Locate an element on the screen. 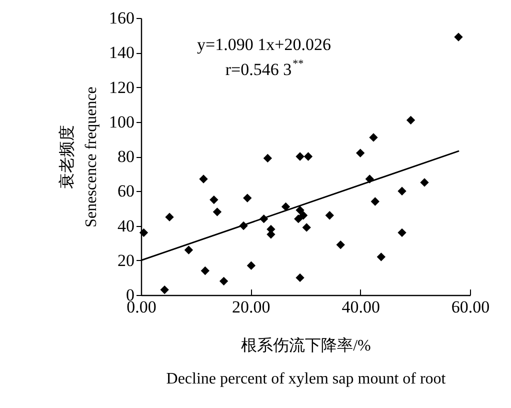 The image size is (511, 408). y-tick-label: 60 is located at coordinates (126, 191).